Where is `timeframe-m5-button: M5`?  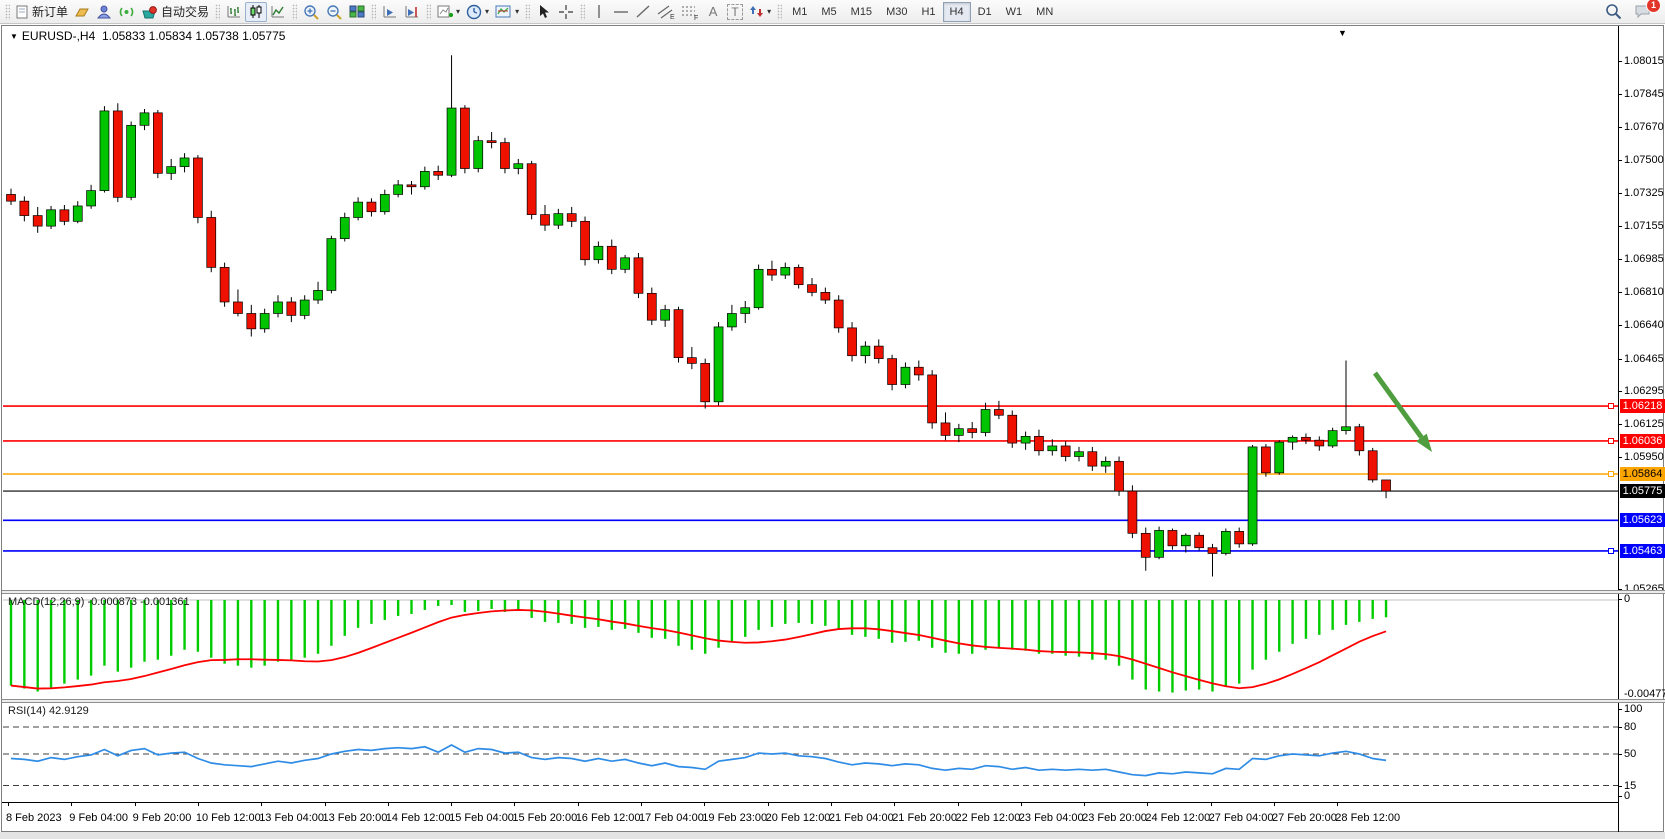
timeframe-m5-button: M5 is located at coordinates (829, 11).